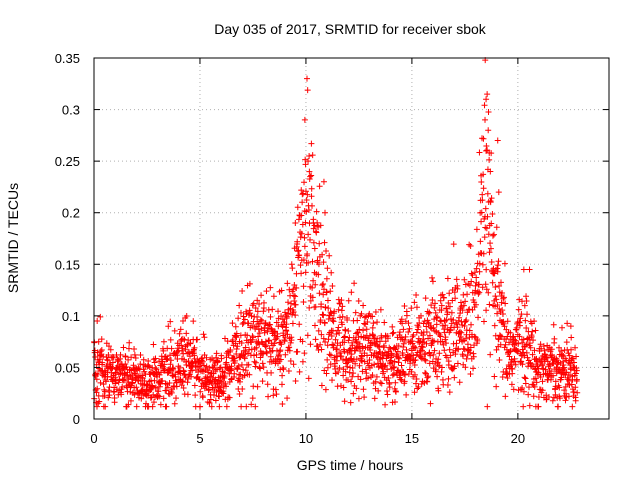 Image resolution: width=640 pixels, height=480 pixels. Describe the element at coordinates (13, 238) in the screenshot. I see `y-axis-label: SRMTID / TECUs` at that location.